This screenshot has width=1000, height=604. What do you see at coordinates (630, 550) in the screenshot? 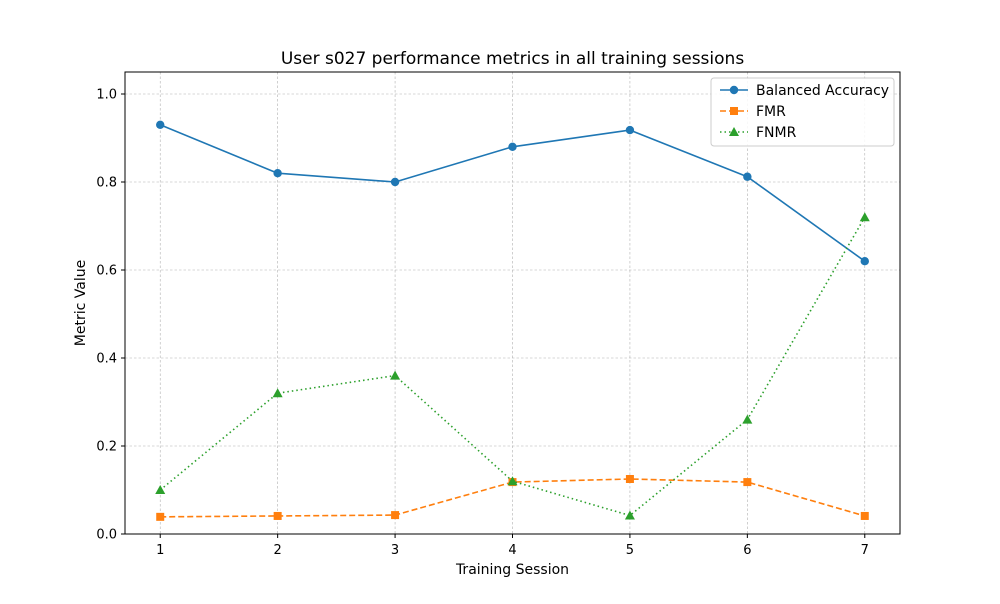
I see `x-tick-label: 5` at bounding box center [630, 550].